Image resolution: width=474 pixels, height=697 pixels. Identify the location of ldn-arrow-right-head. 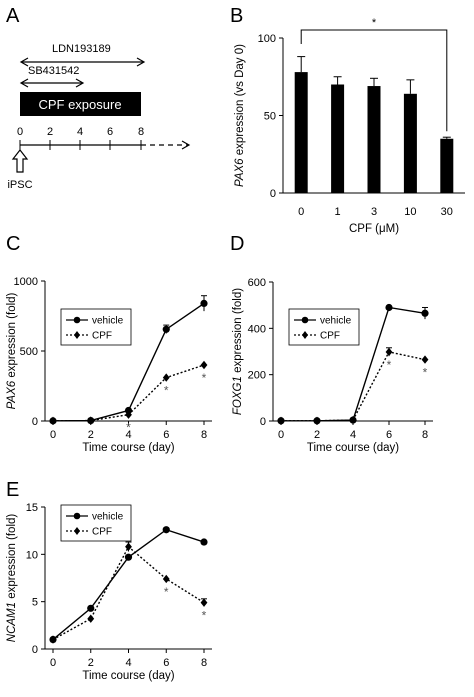
(141, 62).